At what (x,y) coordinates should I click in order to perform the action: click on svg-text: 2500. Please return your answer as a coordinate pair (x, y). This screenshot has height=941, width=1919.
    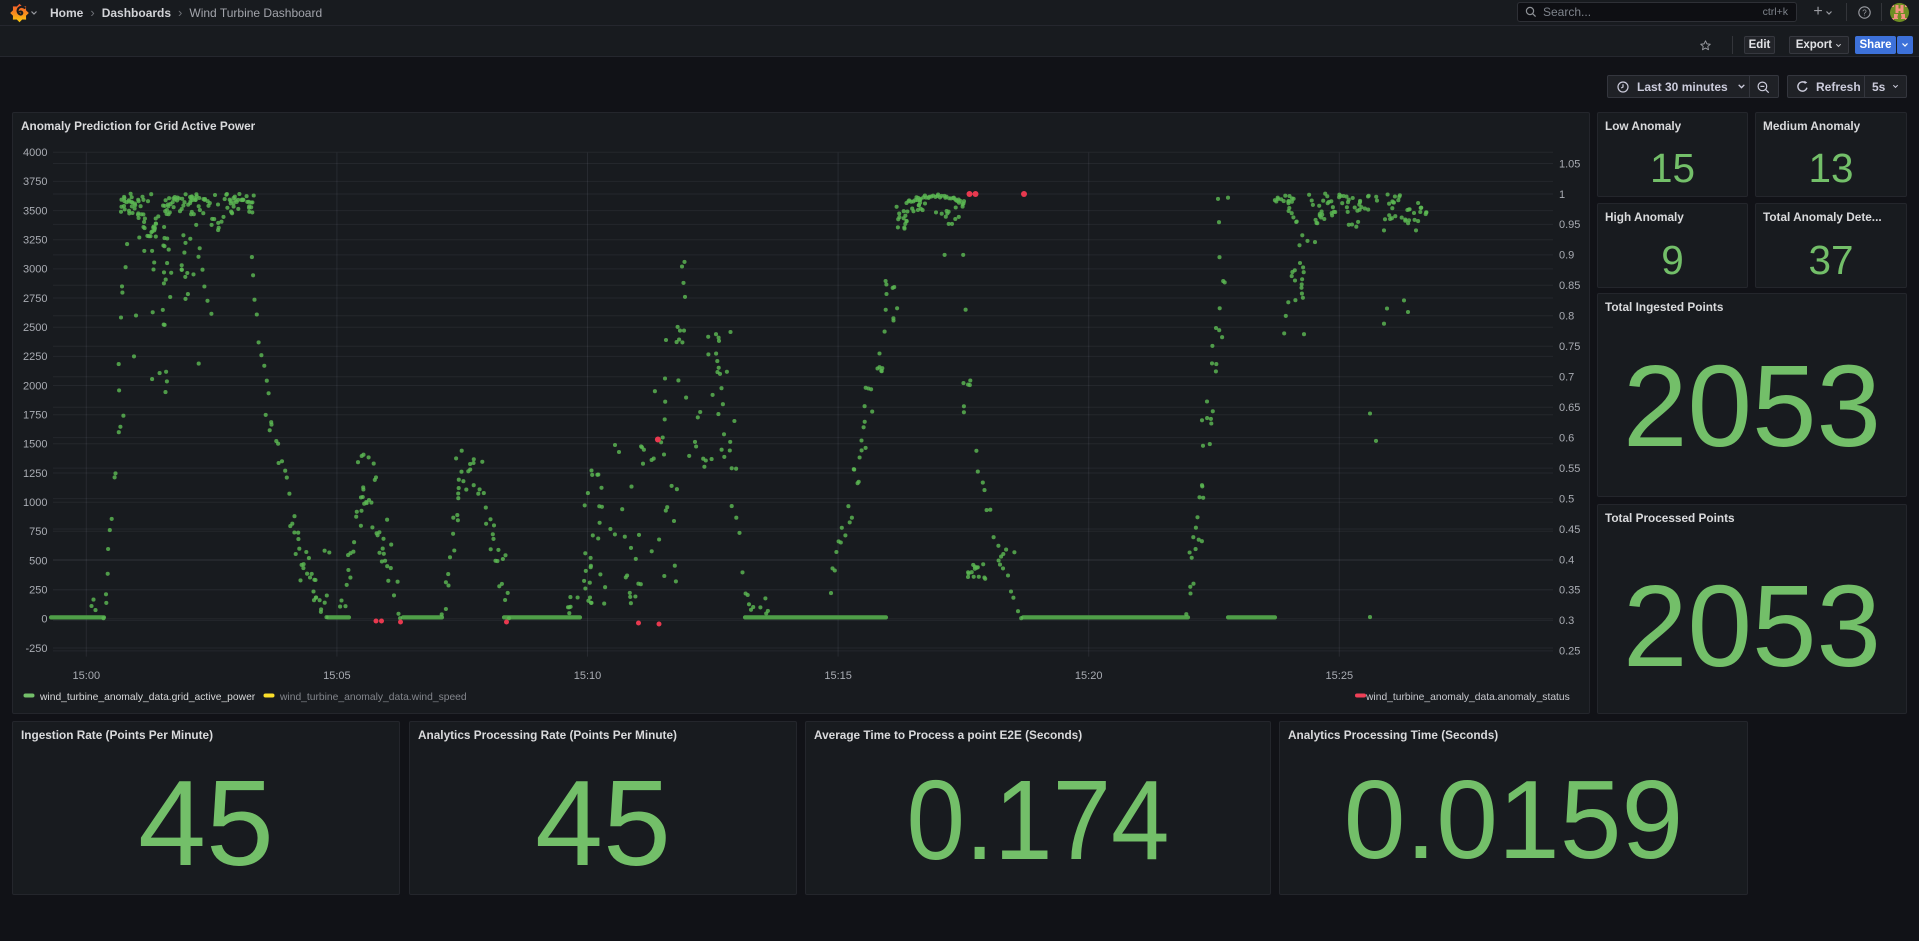
    Looking at the image, I should click on (35, 328).